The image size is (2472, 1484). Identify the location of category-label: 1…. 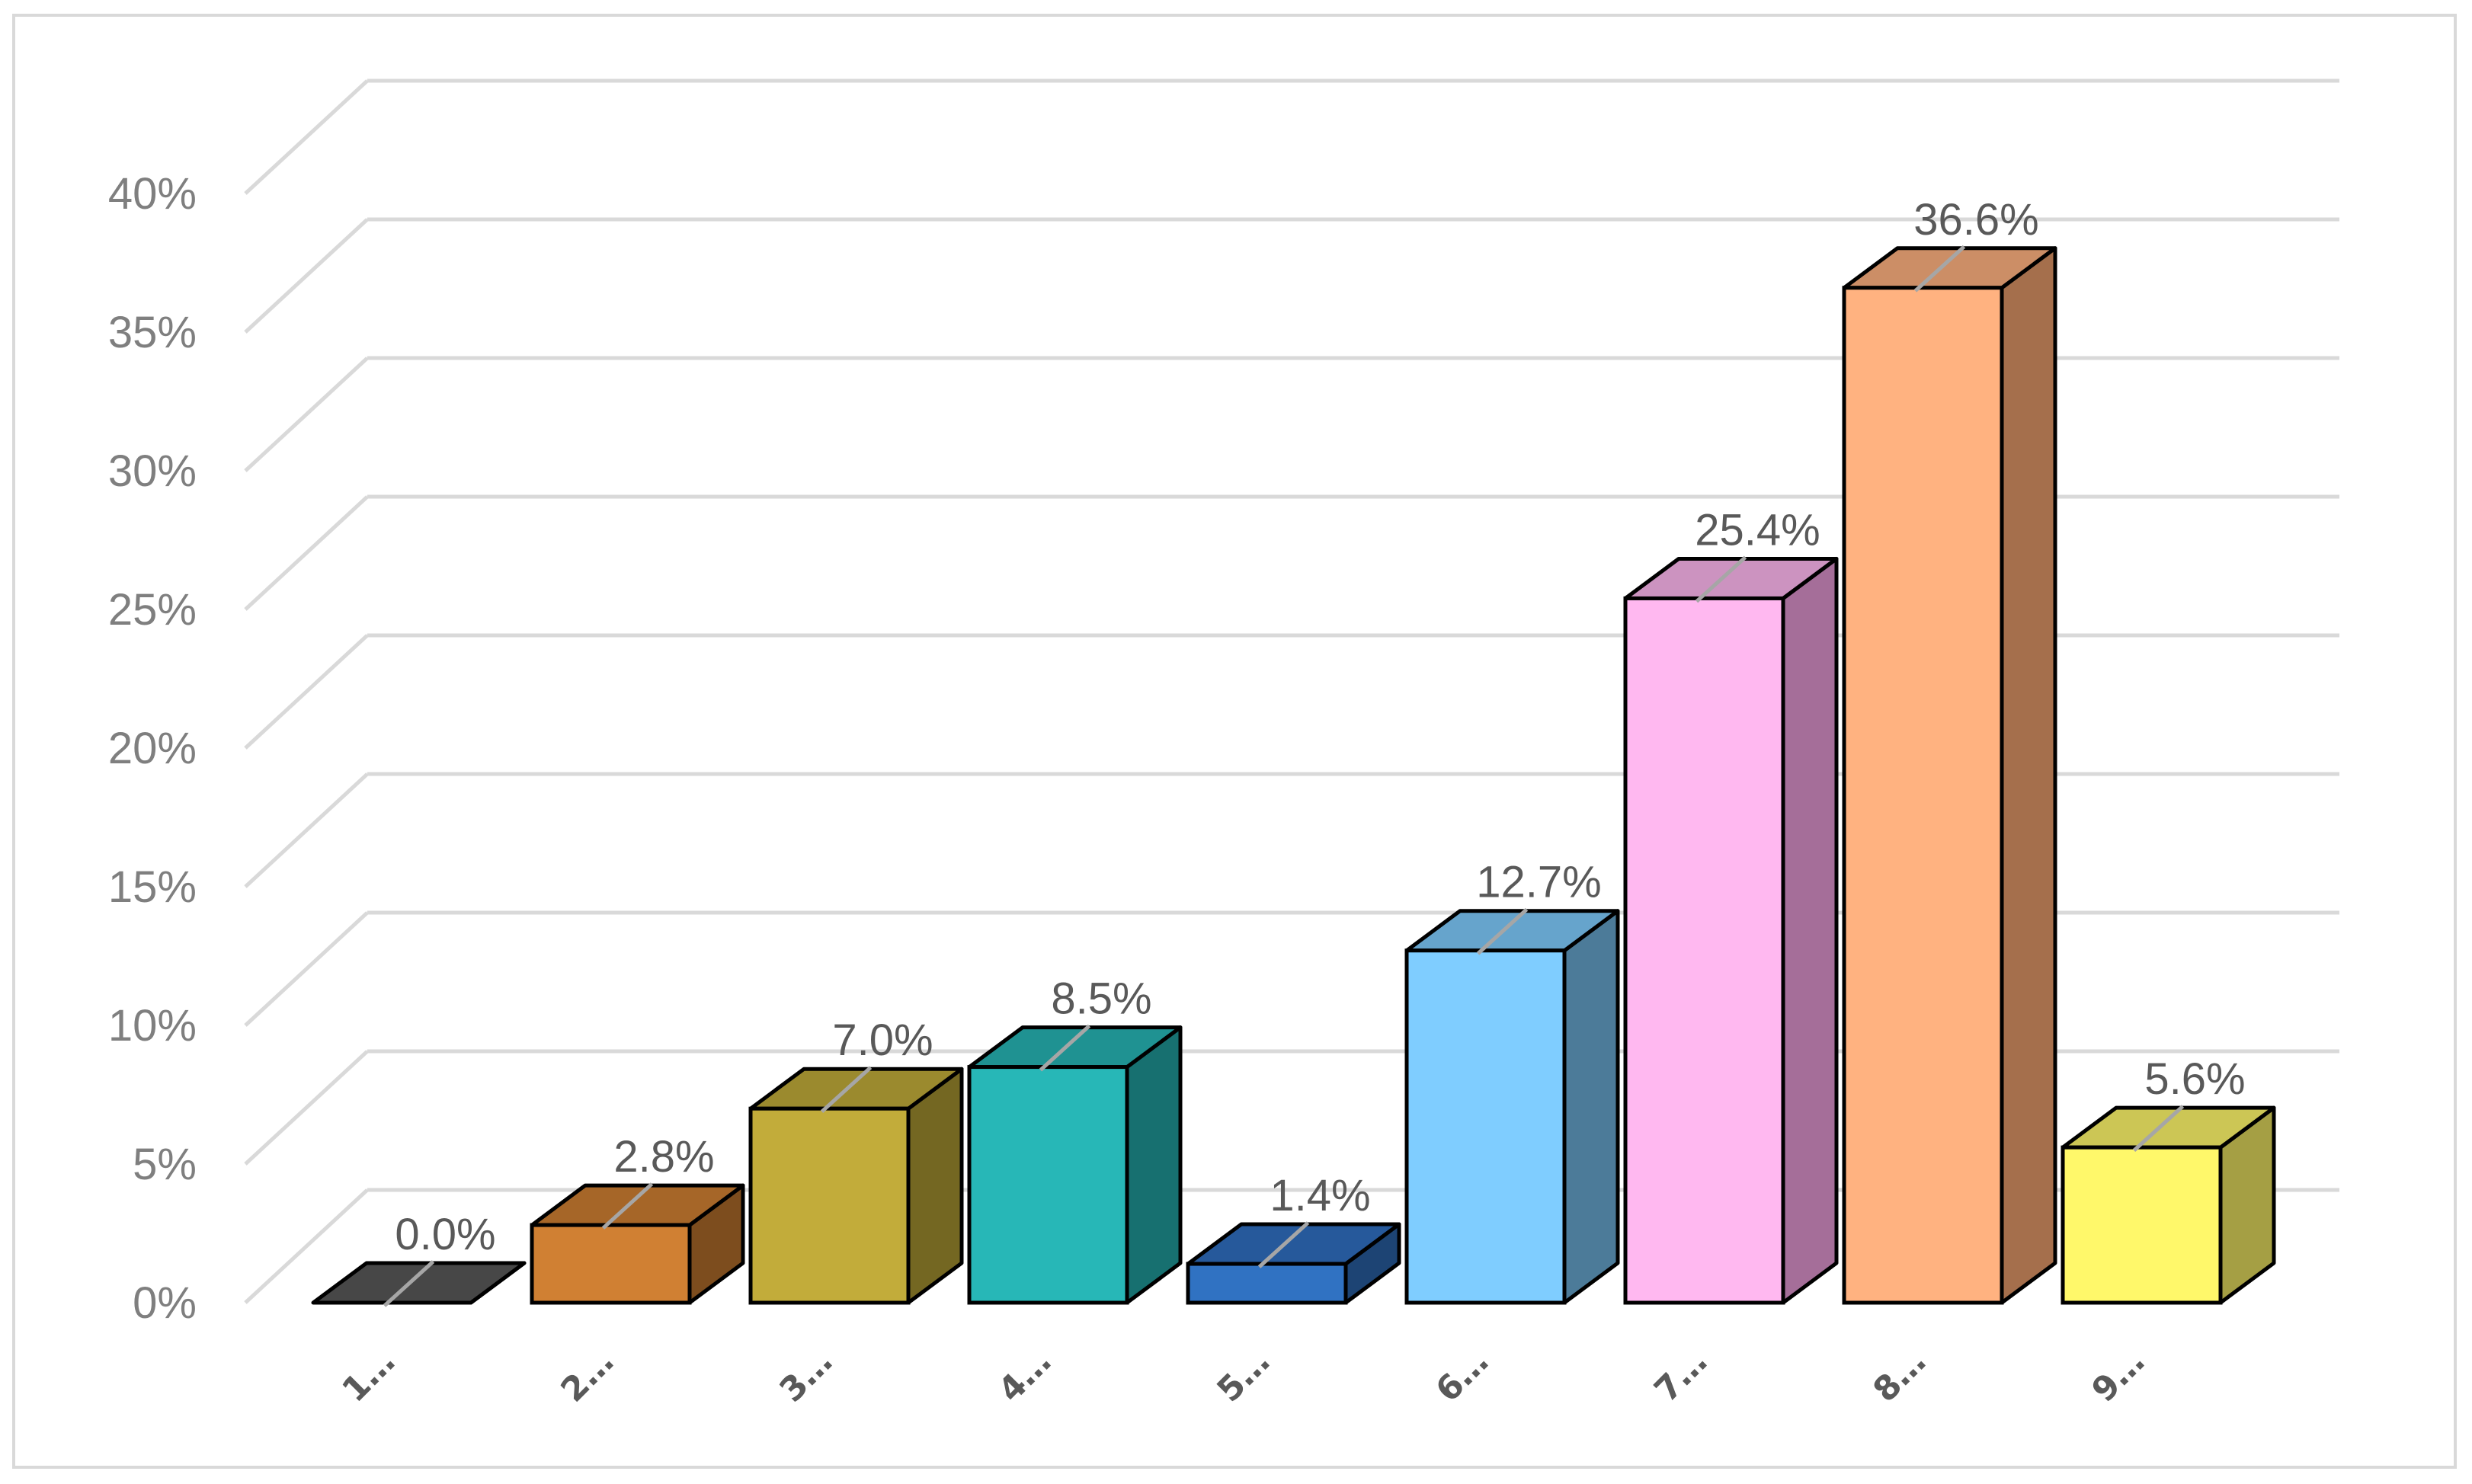
(368, 1376).